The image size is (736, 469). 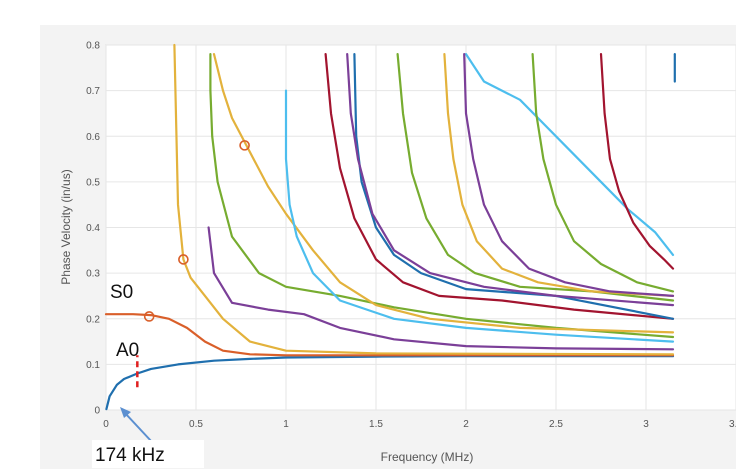 What do you see at coordinates (196, 424) in the screenshot?
I see `x-tick-label: 0.5` at bounding box center [196, 424].